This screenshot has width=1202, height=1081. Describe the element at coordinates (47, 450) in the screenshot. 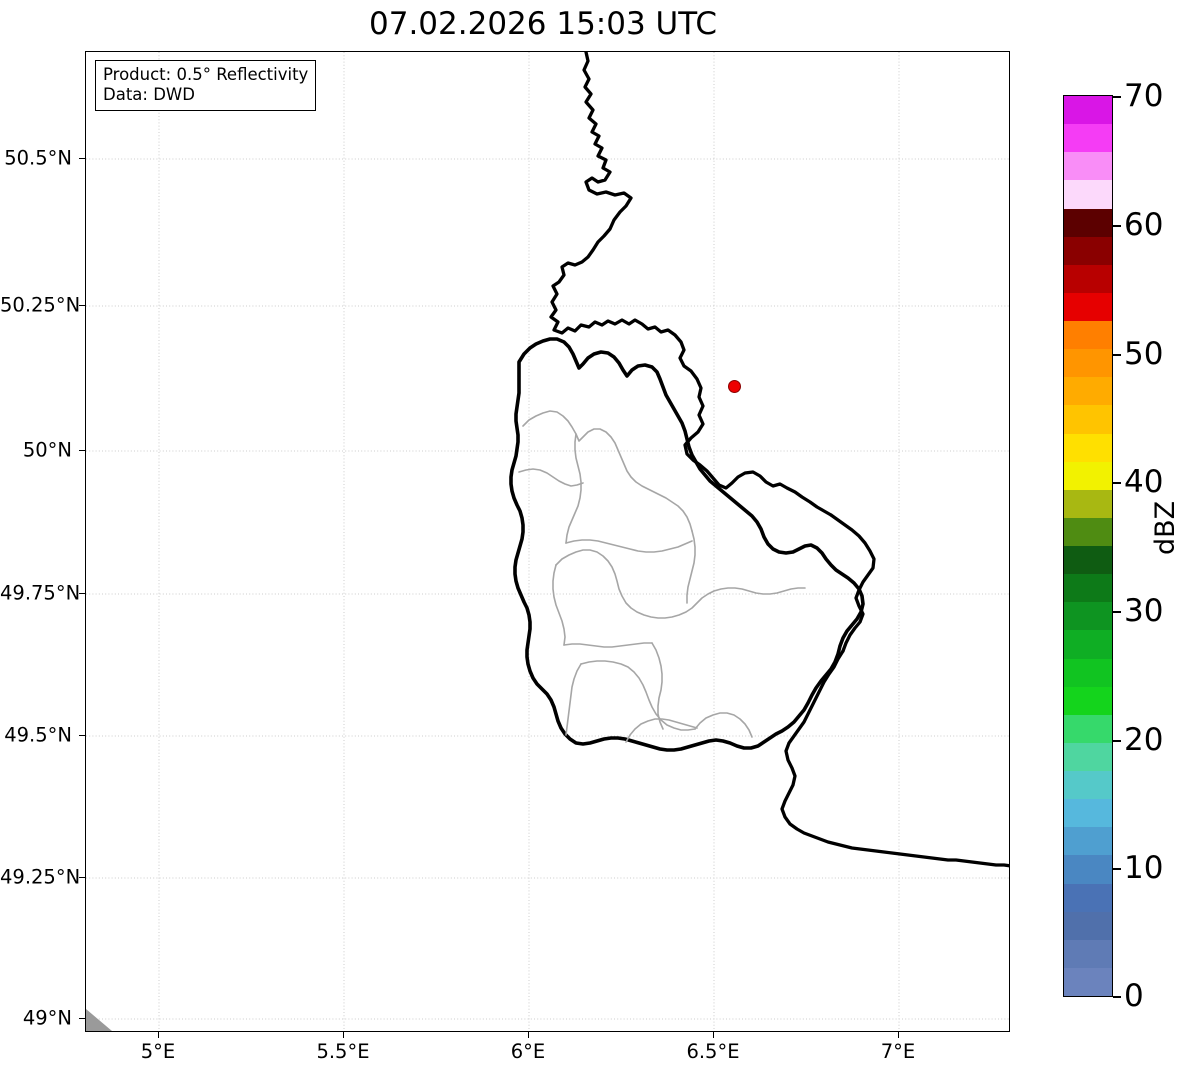

I see `ytick-label-50: 50°N` at that location.